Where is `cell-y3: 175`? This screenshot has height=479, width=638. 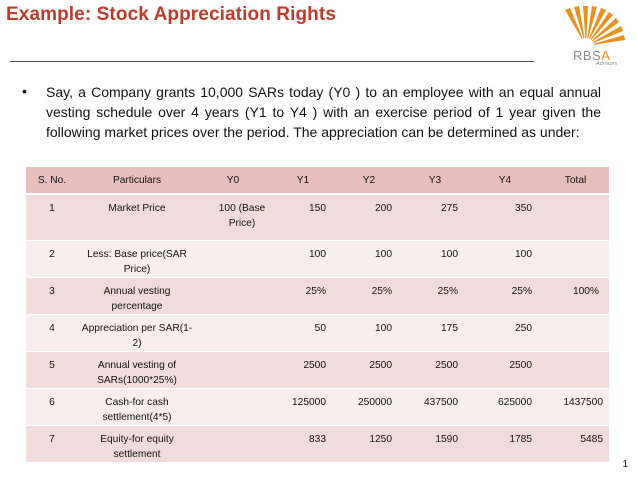
cell-y3: 175 is located at coordinates (435, 332).